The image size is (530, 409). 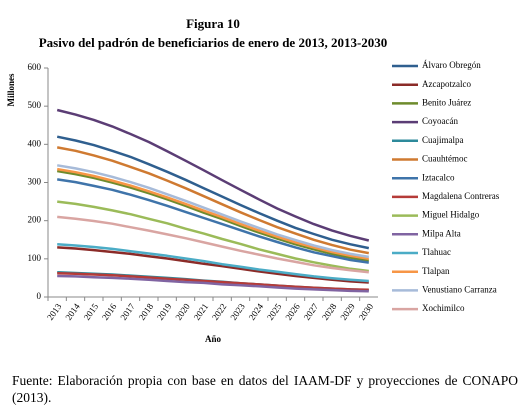 I want to click on x-tick-label: 2016, so click(x=109, y=311).